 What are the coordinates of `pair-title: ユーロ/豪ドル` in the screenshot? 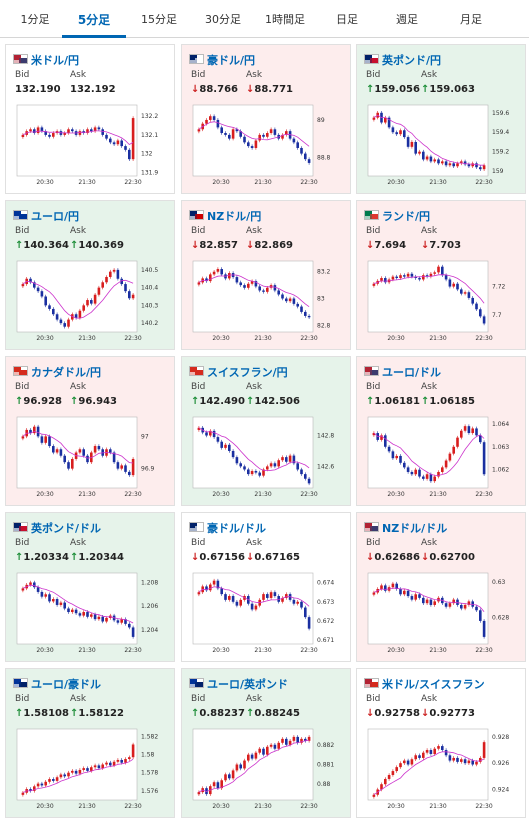 It's located at (66, 684).